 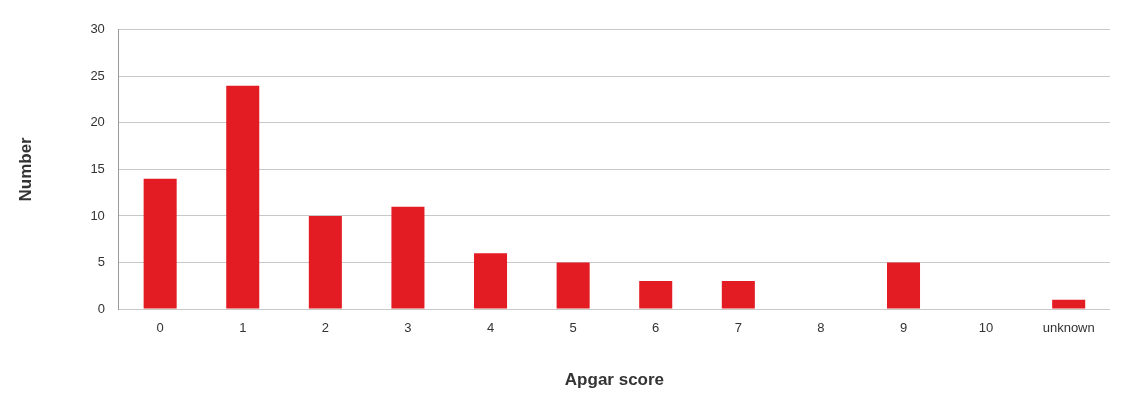 I want to click on x-tick-label: 0, so click(x=160, y=328).